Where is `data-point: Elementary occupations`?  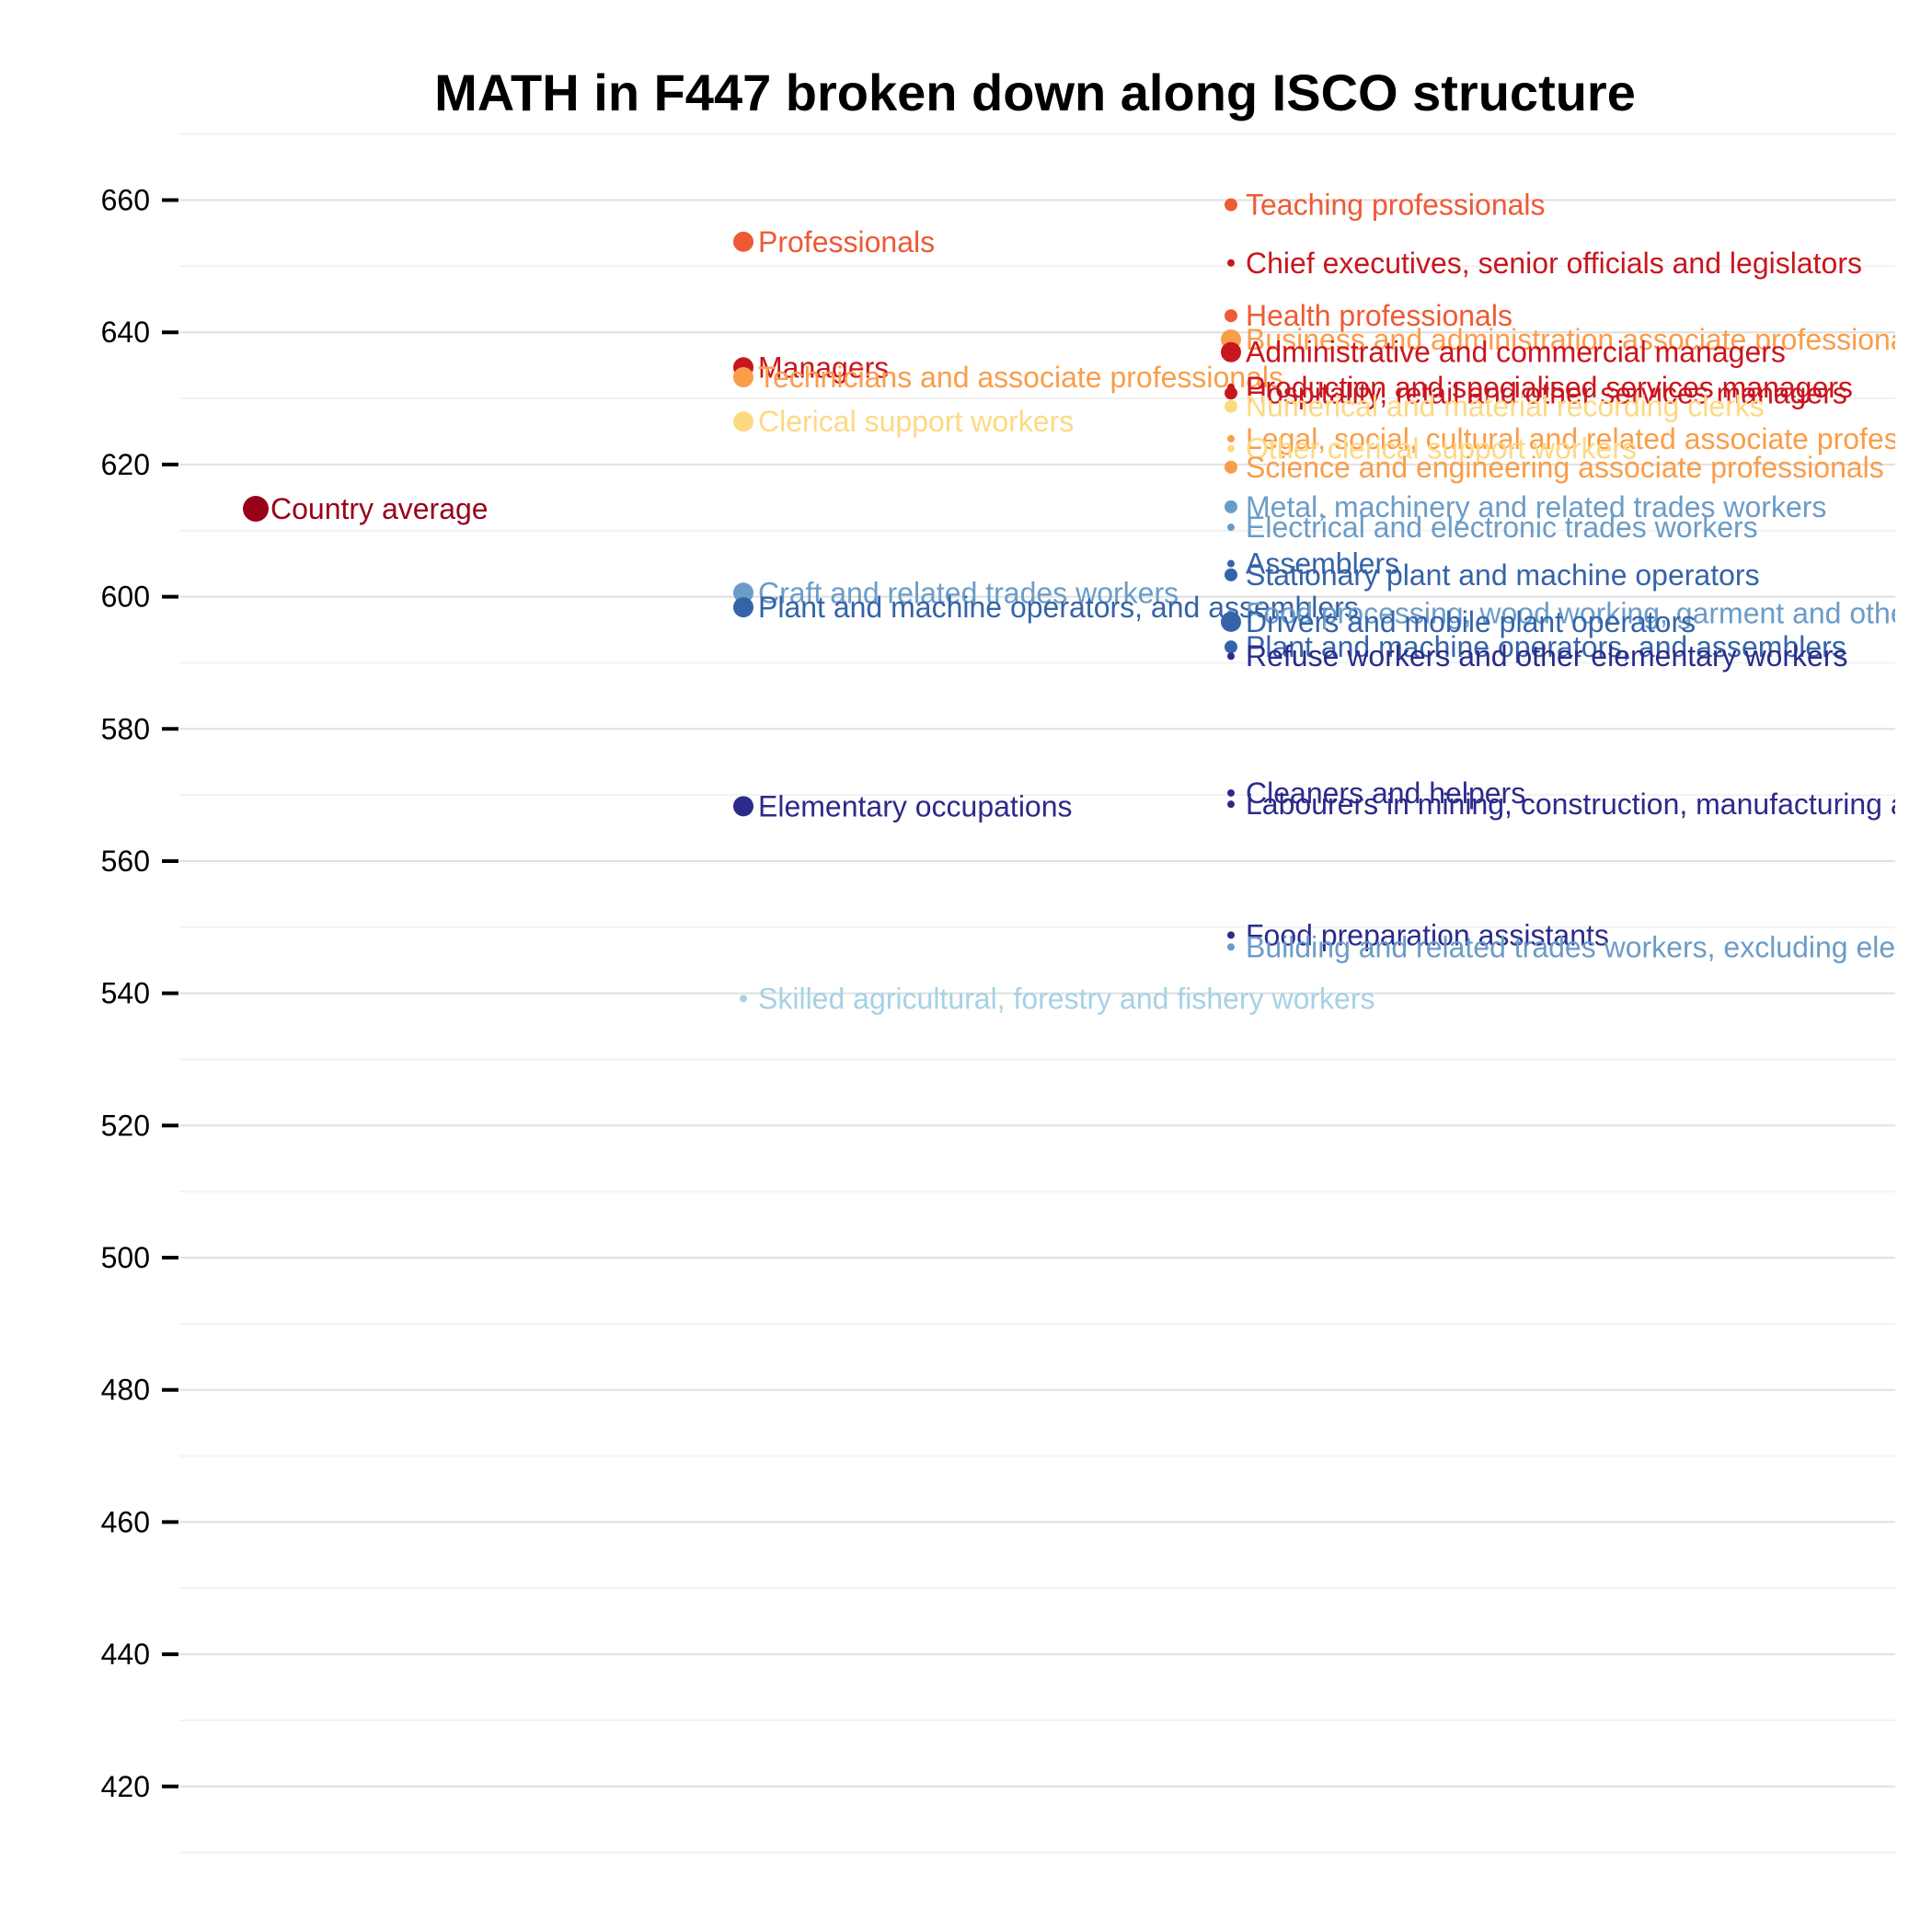 data-point: Elementary occupations is located at coordinates (903, 805).